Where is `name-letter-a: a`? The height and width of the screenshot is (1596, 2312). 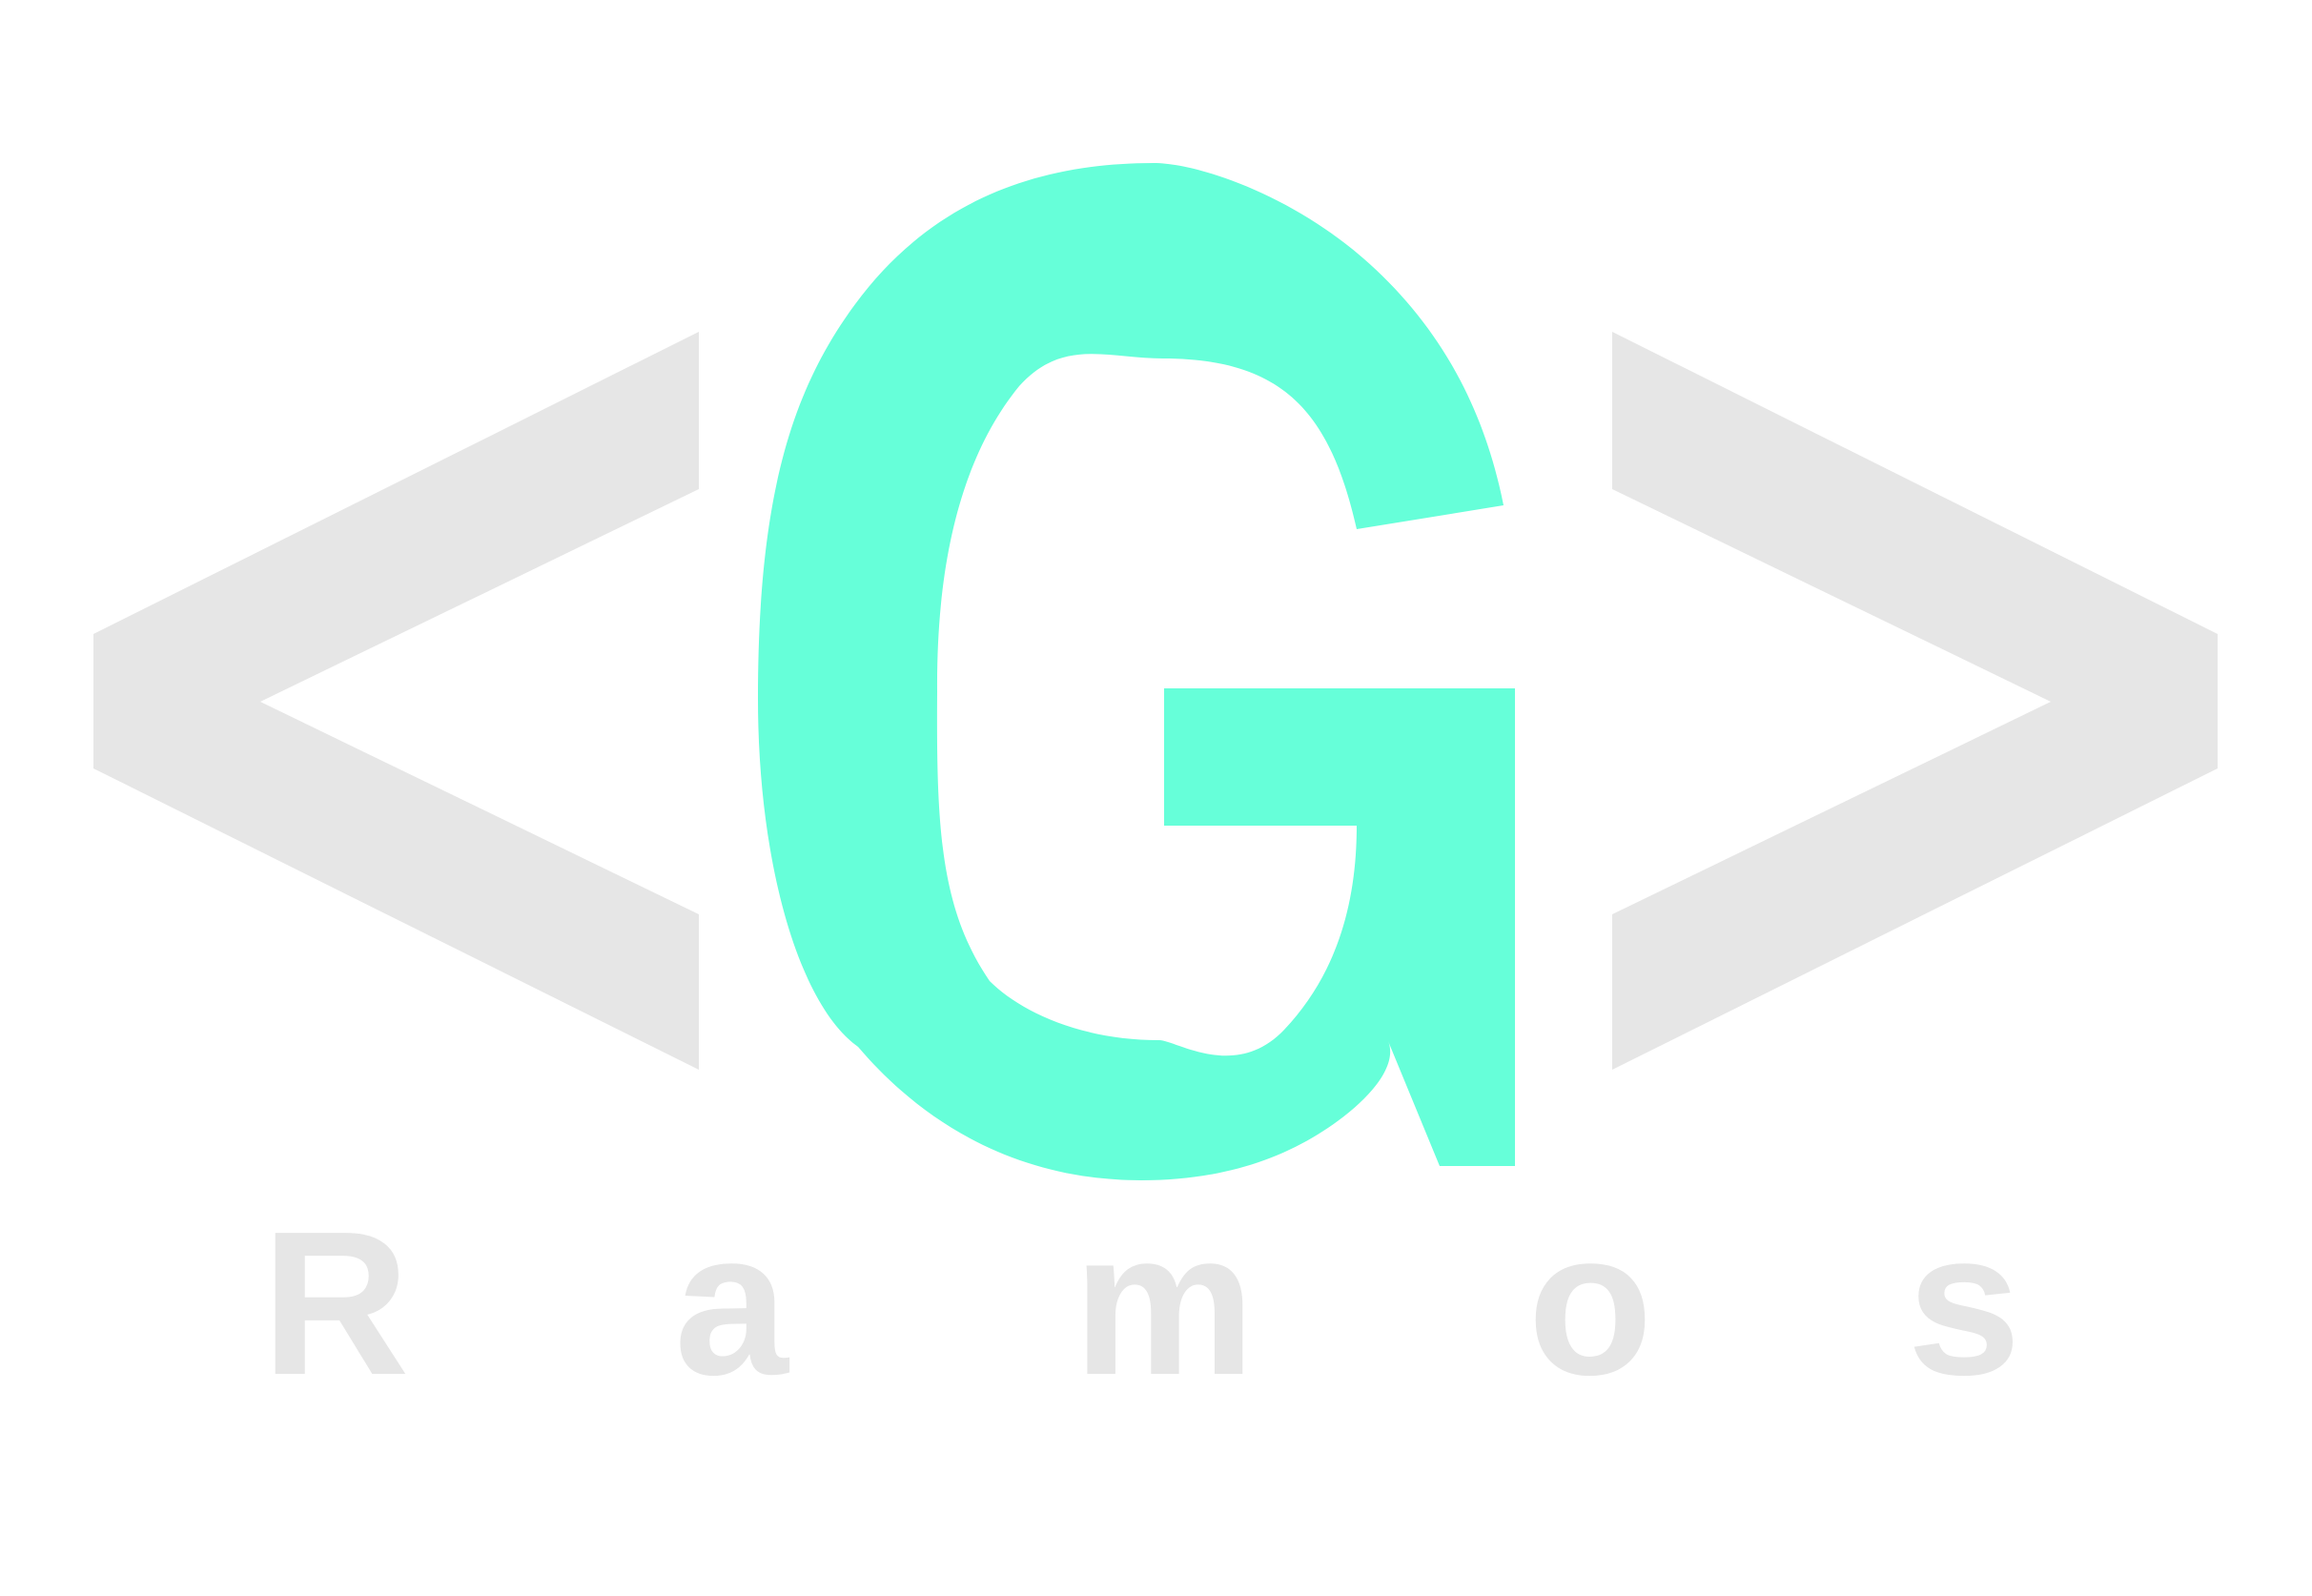 name-letter-a: a is located at coordinates (731, 1303).